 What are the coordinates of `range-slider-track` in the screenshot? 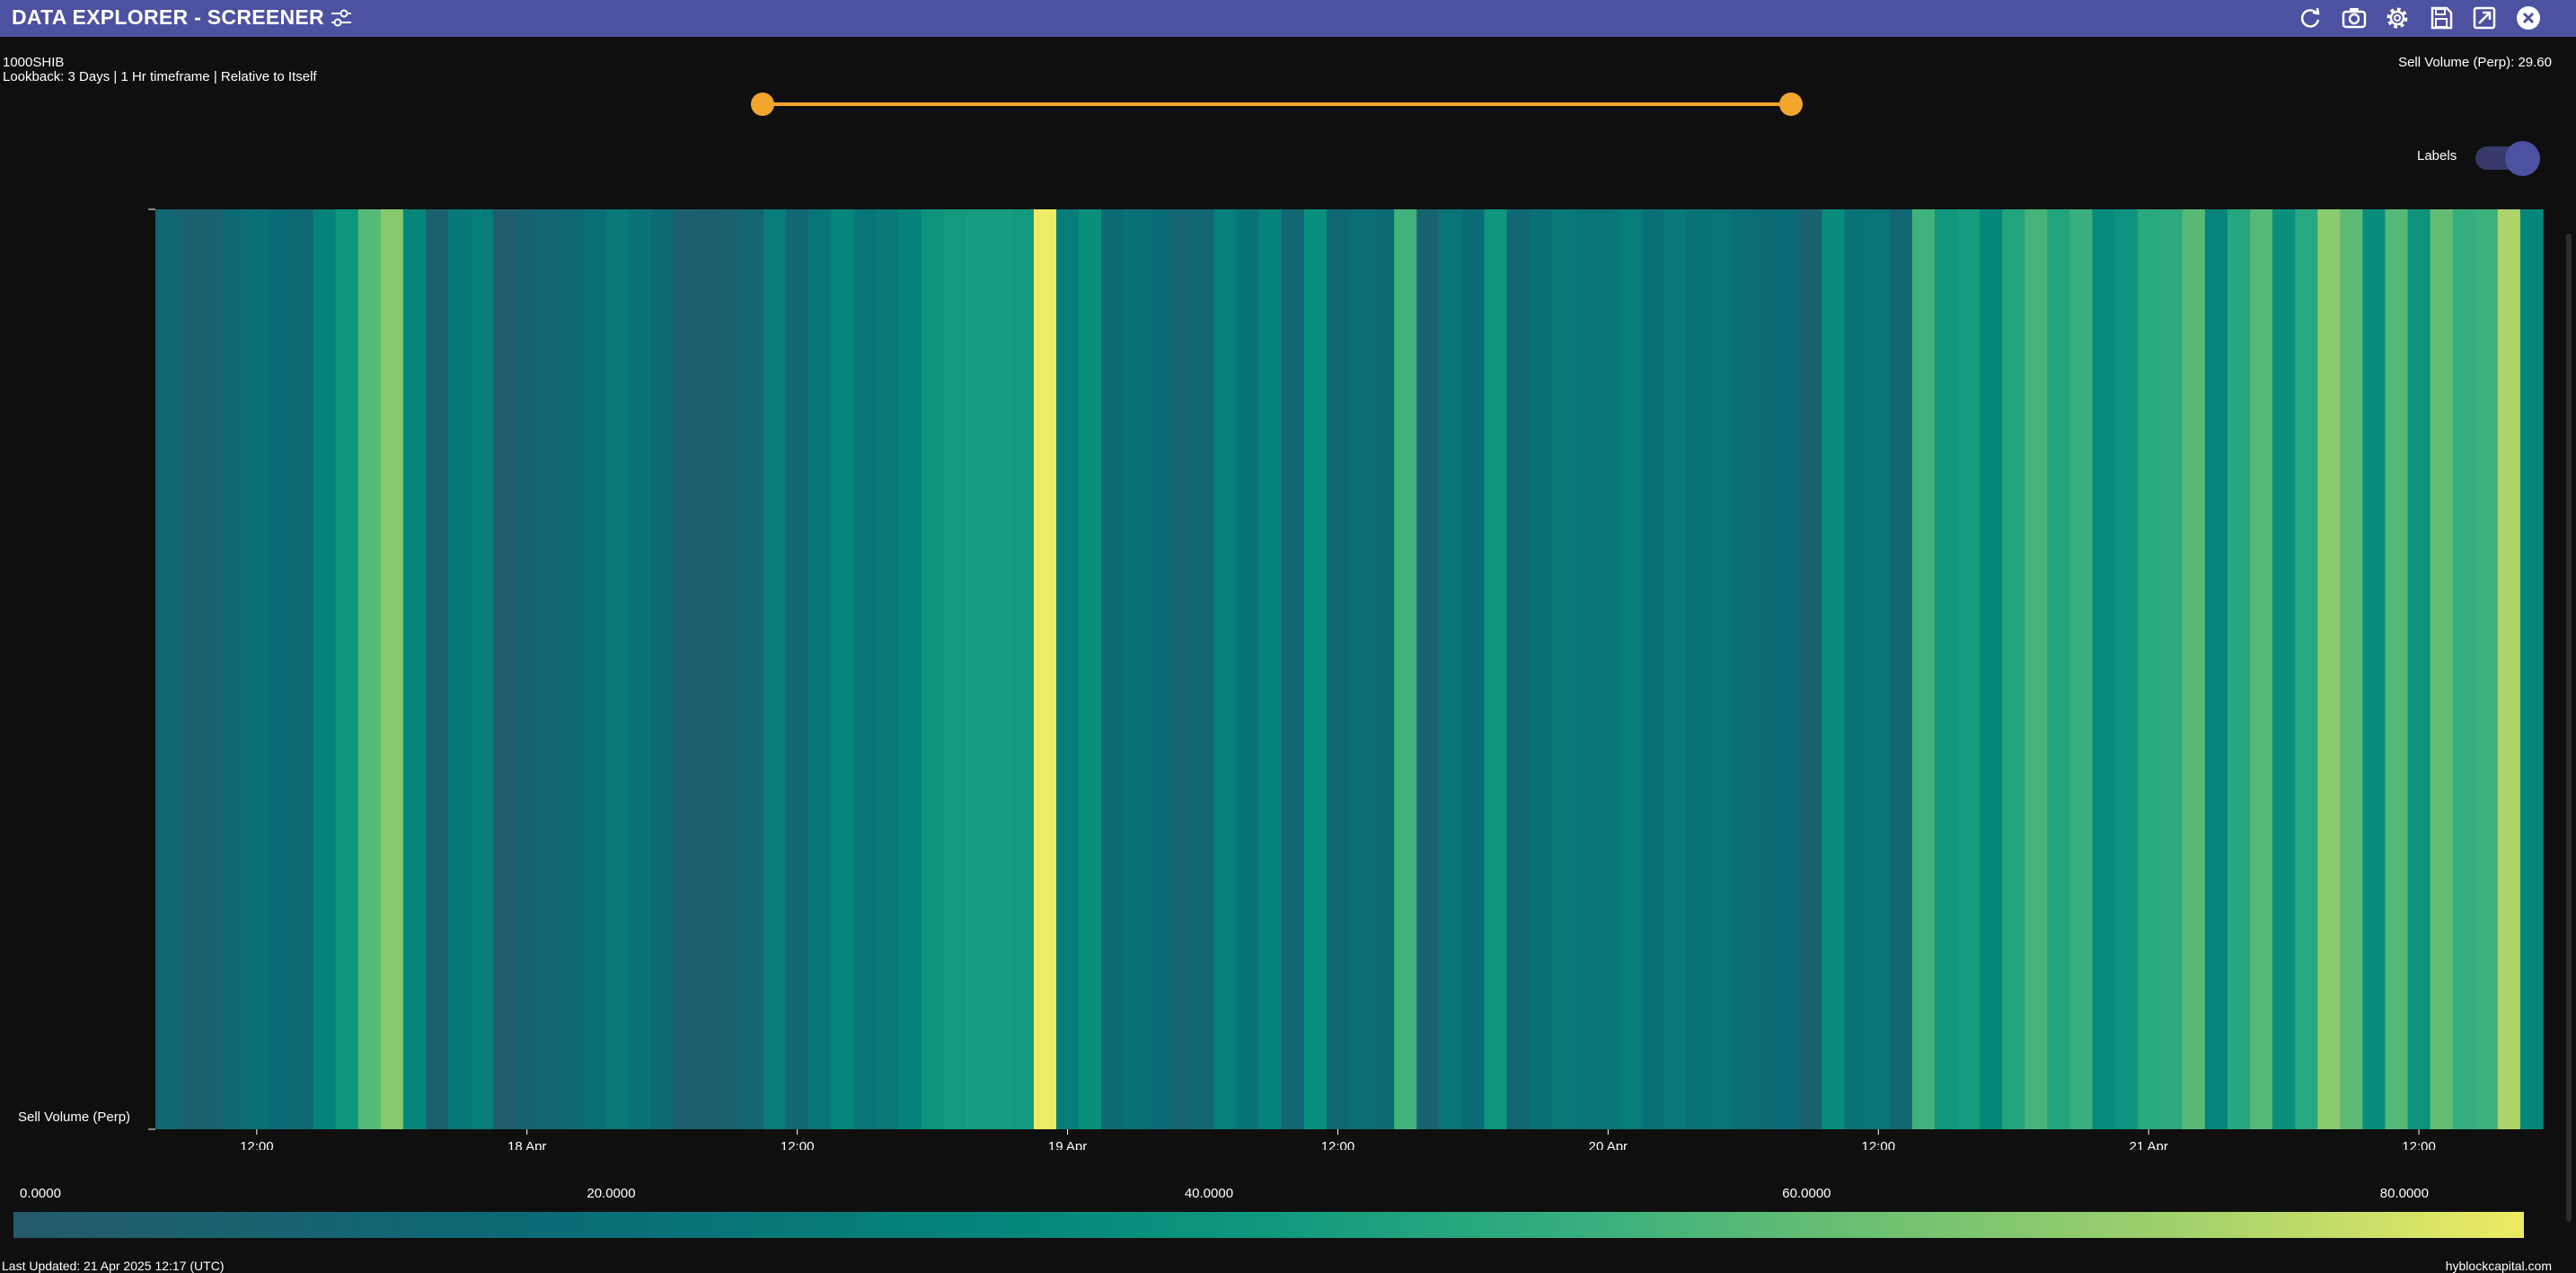 It's located at (1277, 104).